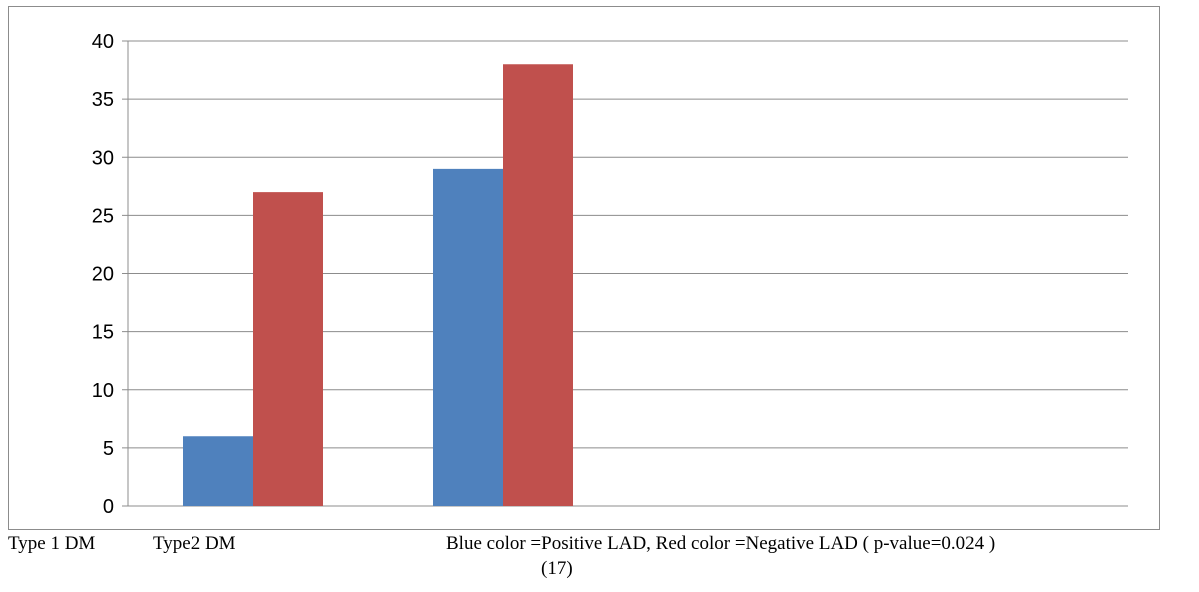  I want to click on y-tick-label-40: 40, so click(103, 42).